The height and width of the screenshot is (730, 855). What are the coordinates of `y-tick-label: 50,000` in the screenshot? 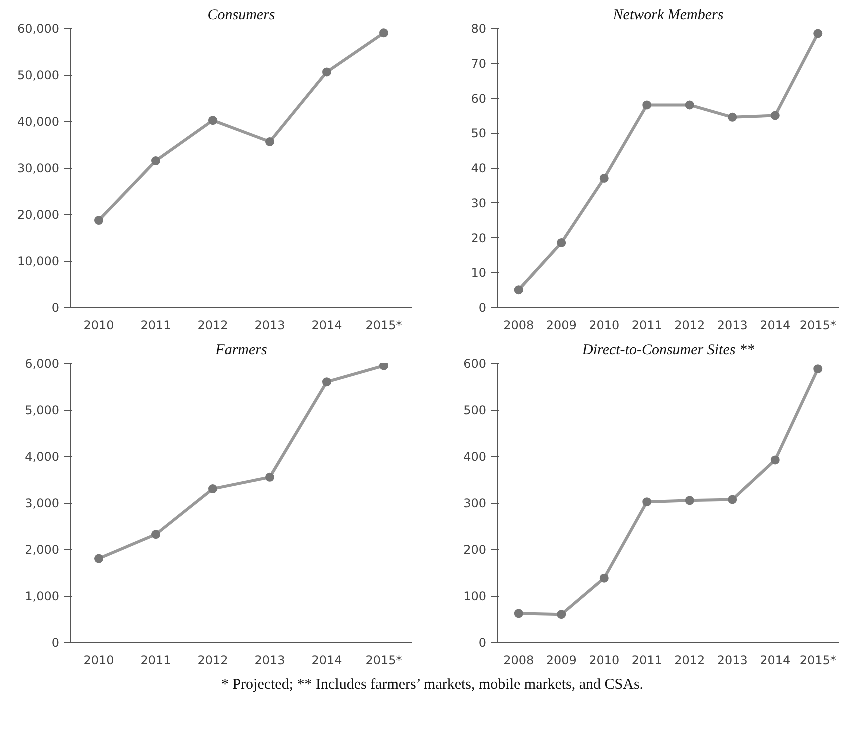 It's located at (39, 75).